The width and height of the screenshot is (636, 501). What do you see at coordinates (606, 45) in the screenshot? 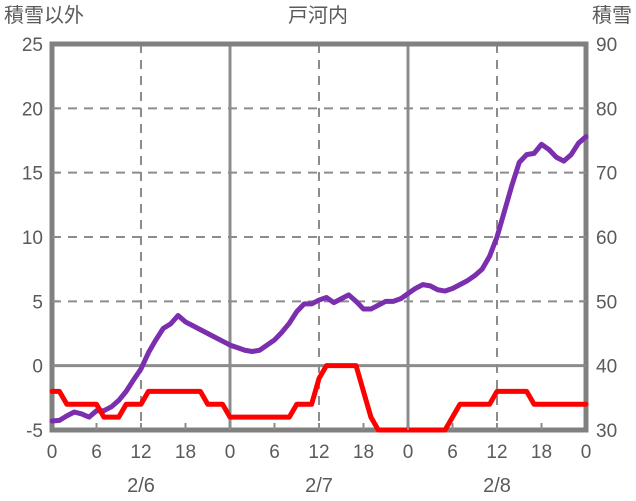
I see `right-axis-tick-label: 90` at bounding box center [606, 45].